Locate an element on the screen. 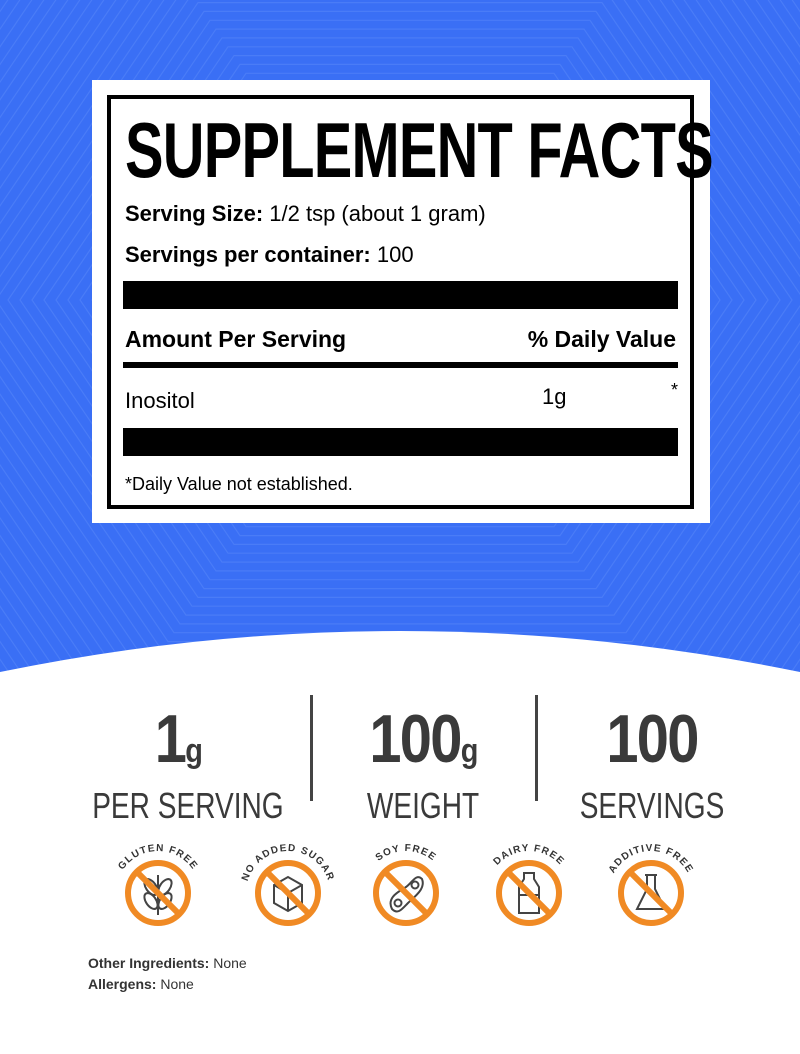 This screenshot has height=1054, width=800. footnote: *Daily Value not established. is located at coordinates (239, 484).